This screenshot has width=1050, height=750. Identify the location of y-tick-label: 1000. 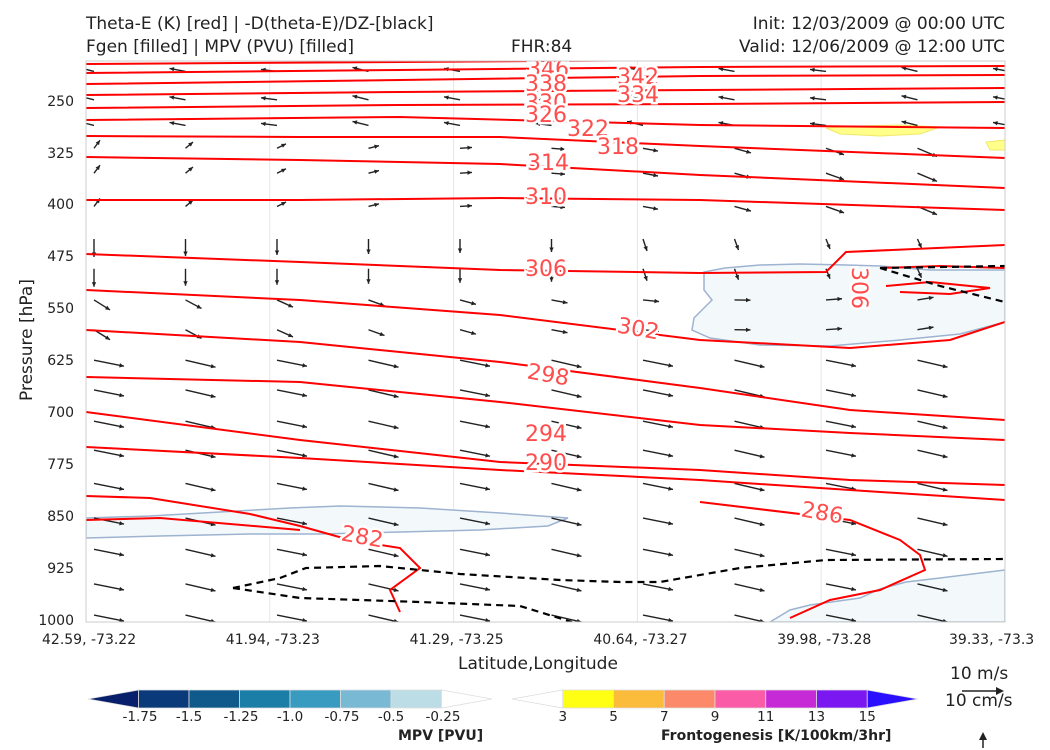
(56, 621).